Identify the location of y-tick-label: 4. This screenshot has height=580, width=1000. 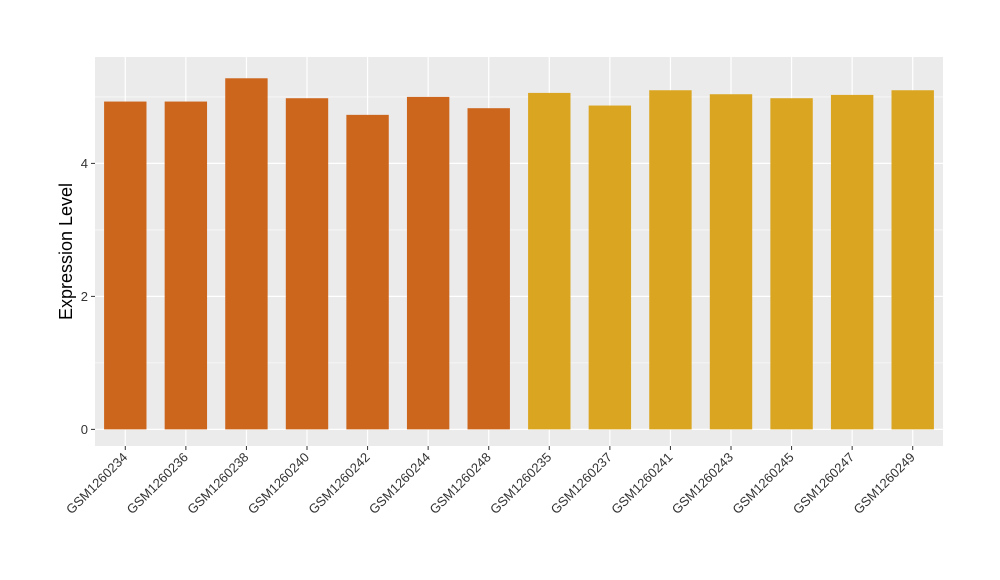
(84, 163).